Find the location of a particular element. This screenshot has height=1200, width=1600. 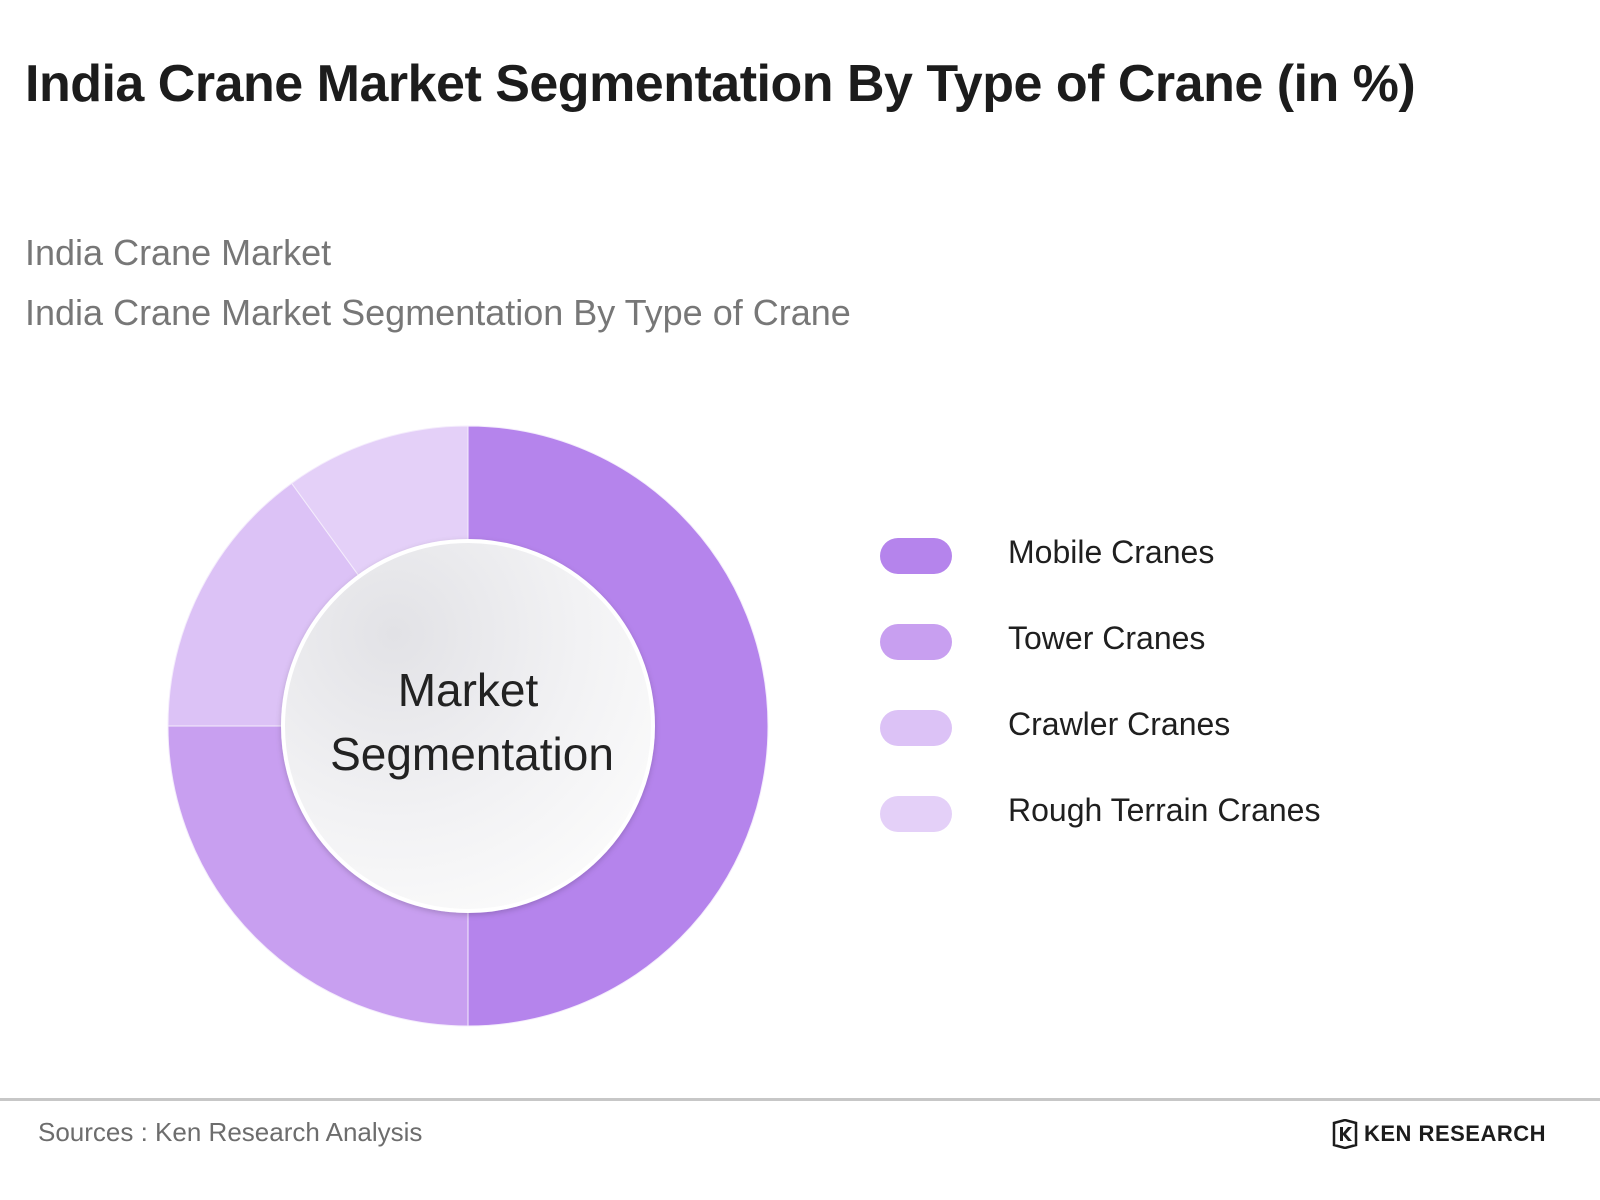

brand-name: KEN RESEARCH is located at coordinates (1455, 1133).